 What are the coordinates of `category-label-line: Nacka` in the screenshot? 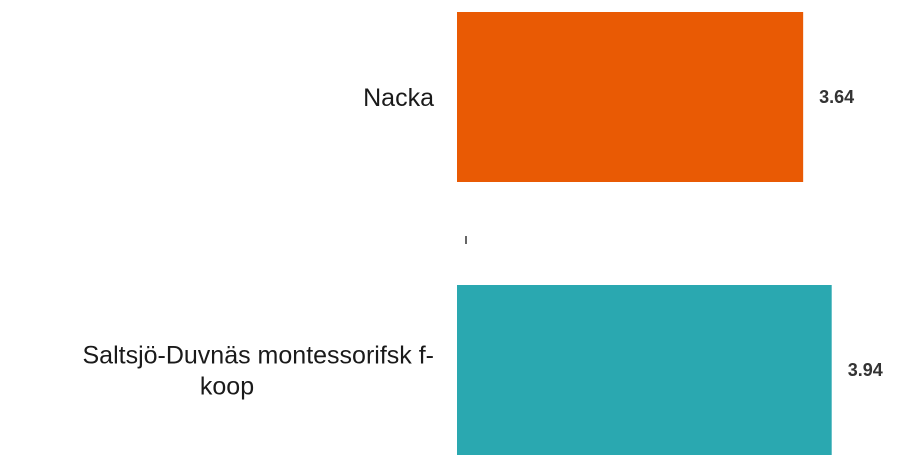 It's located at (398, 98).